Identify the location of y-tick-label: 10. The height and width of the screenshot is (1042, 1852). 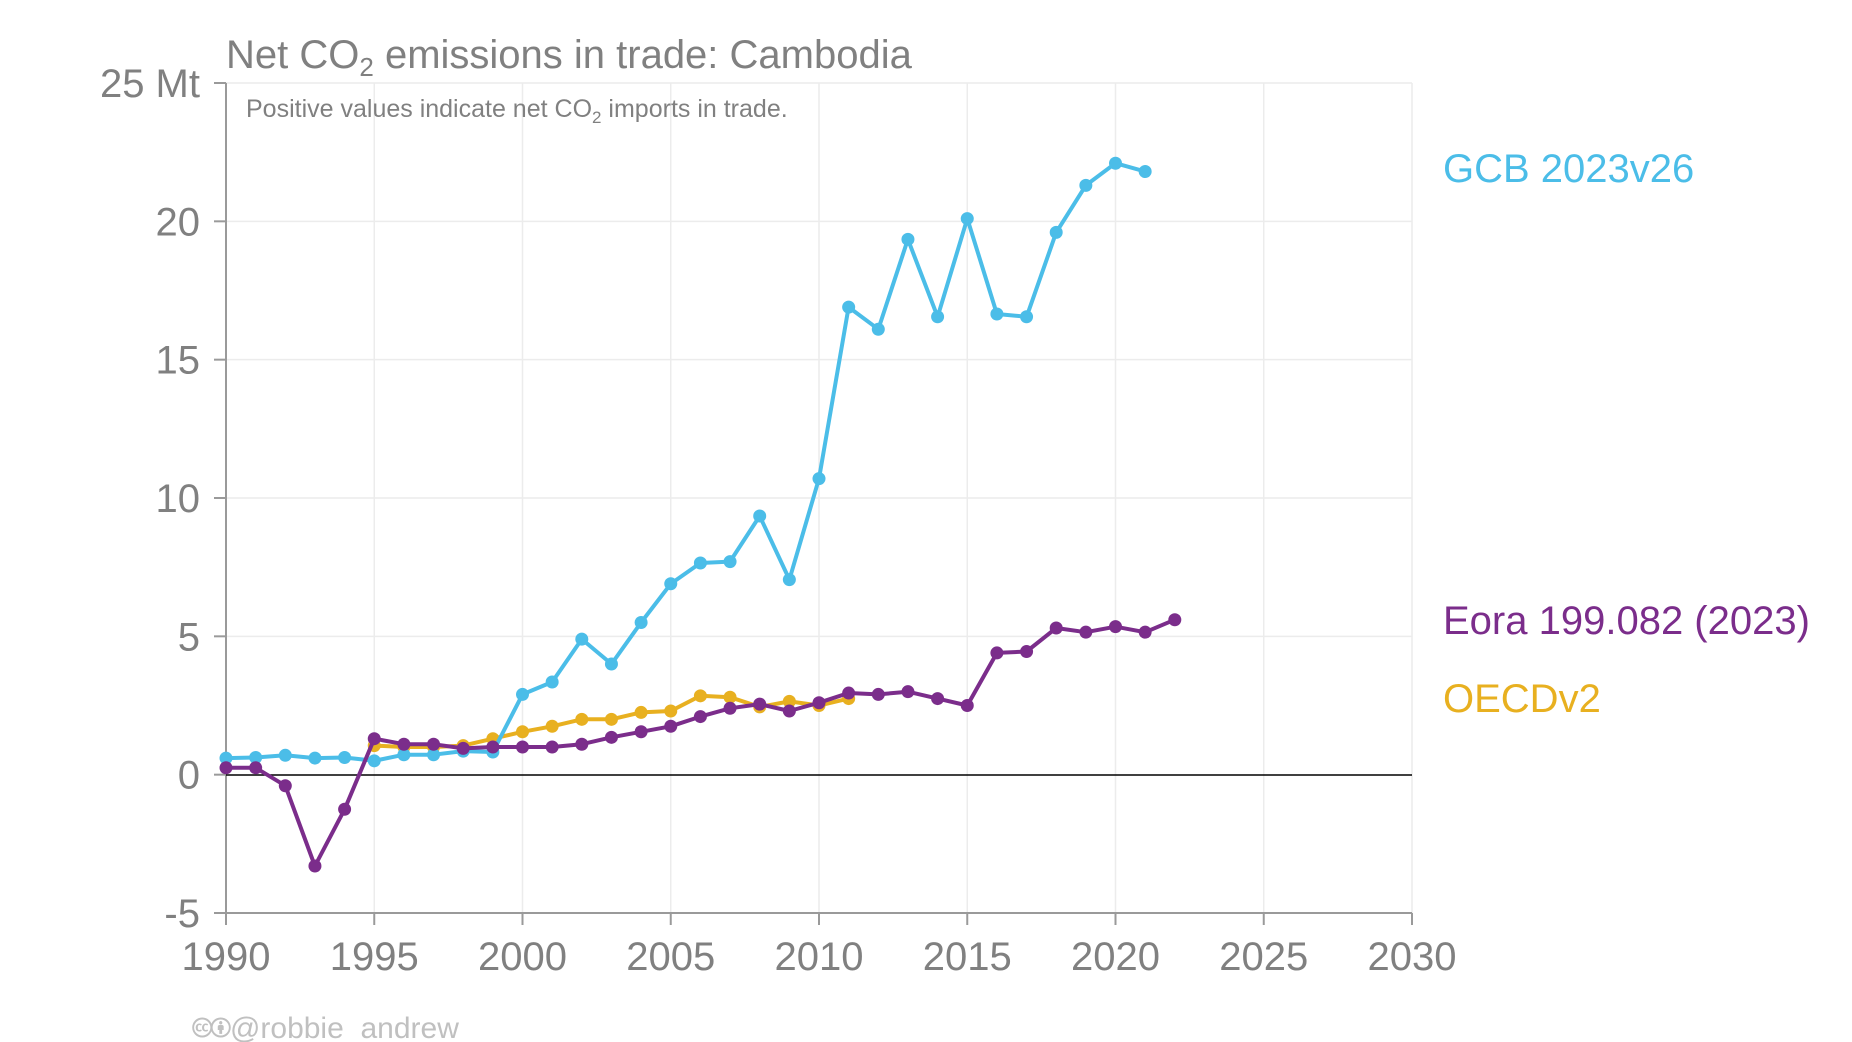
(178, 499).